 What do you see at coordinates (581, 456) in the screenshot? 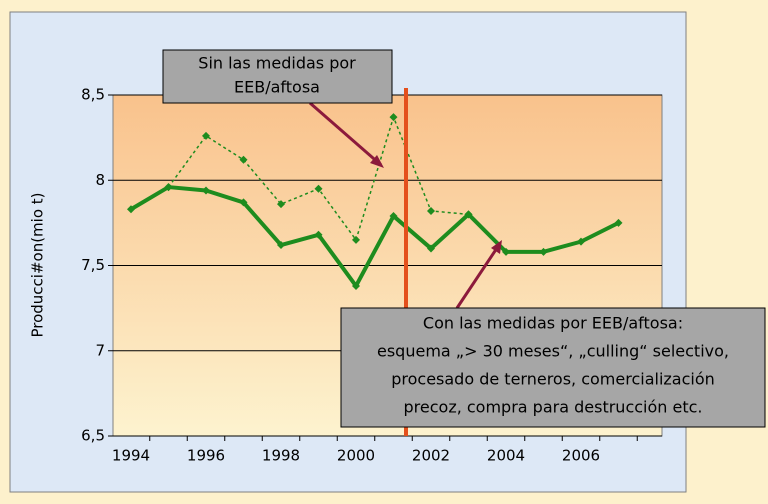
I see `x-tick-label: 2006` at bounding box center [581, 456].